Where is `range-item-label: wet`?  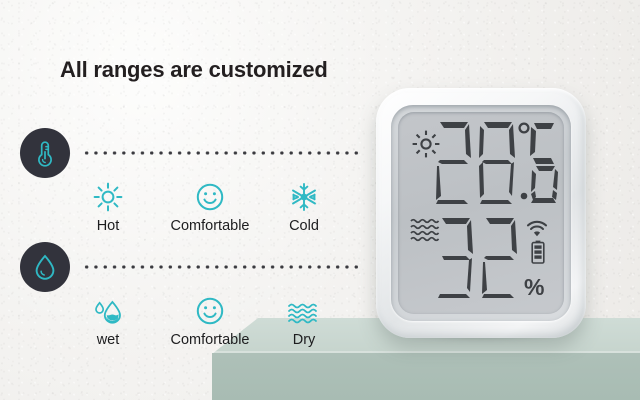
range-item-label: wet is located at coordinates (108, 340).